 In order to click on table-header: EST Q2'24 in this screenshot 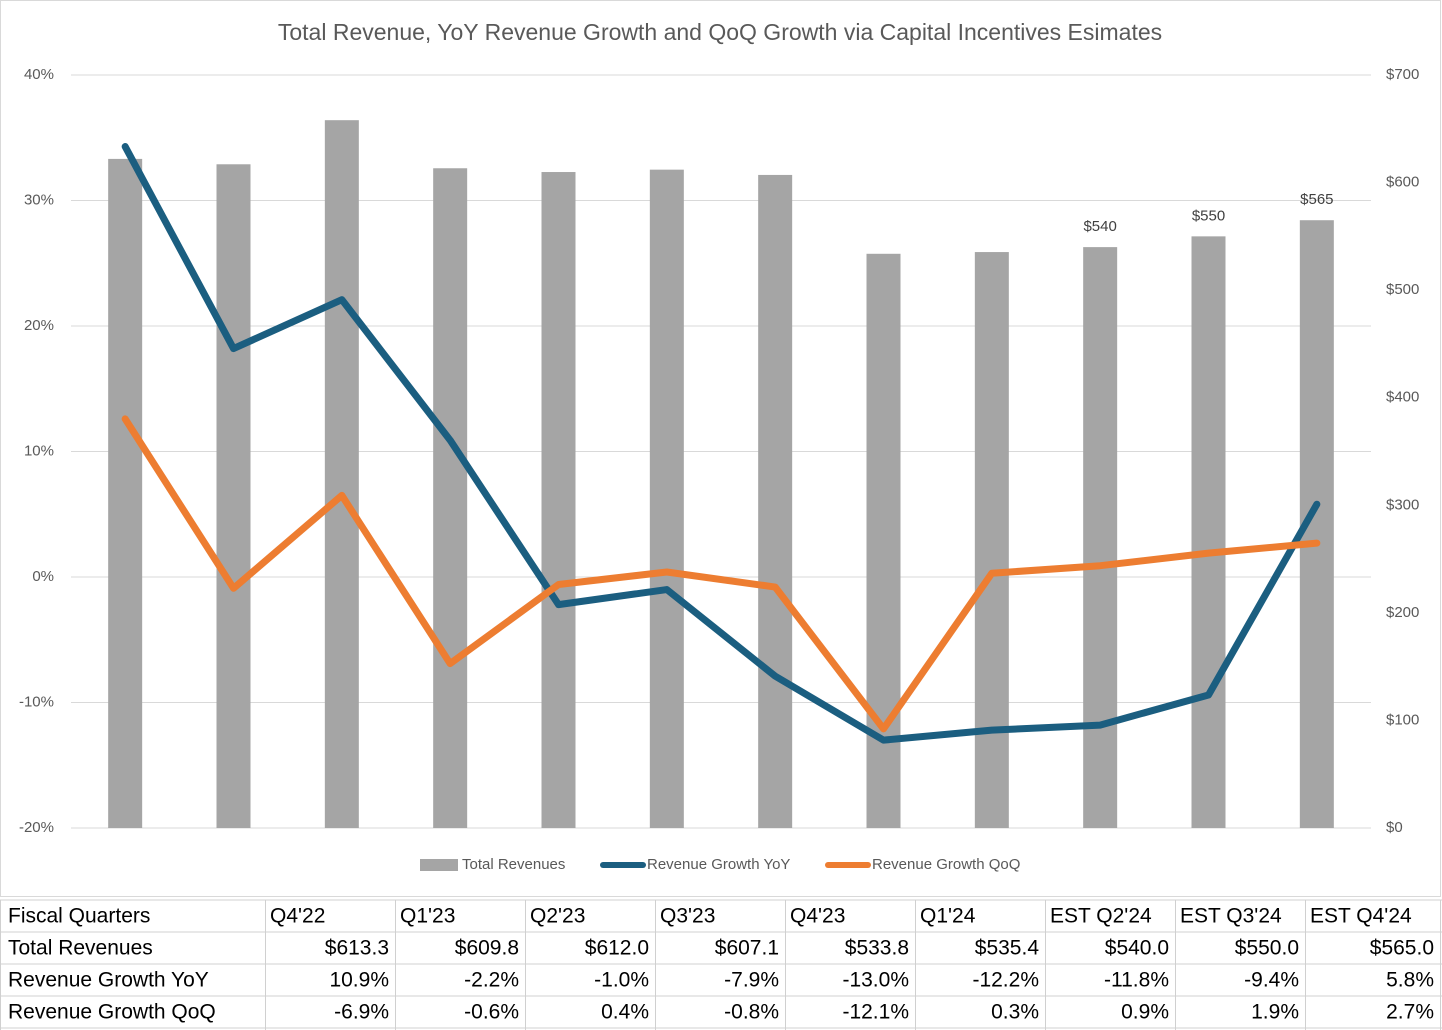, I will do `click(1101, 916)`.